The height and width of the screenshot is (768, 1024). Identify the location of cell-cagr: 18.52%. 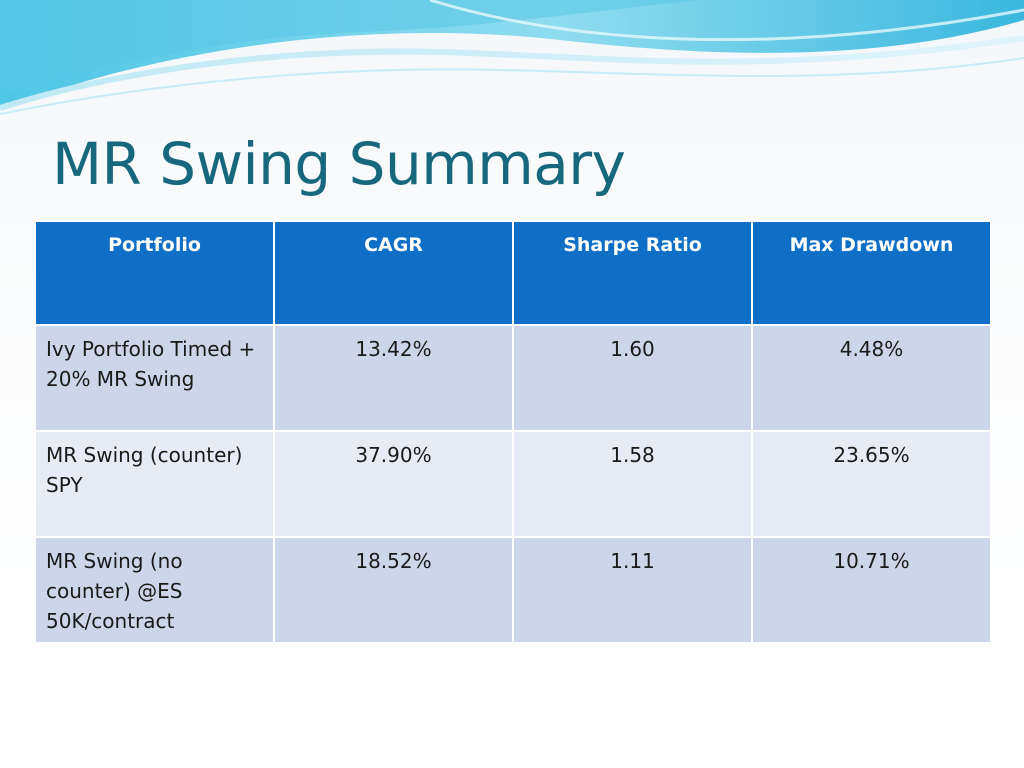
(393, 590).